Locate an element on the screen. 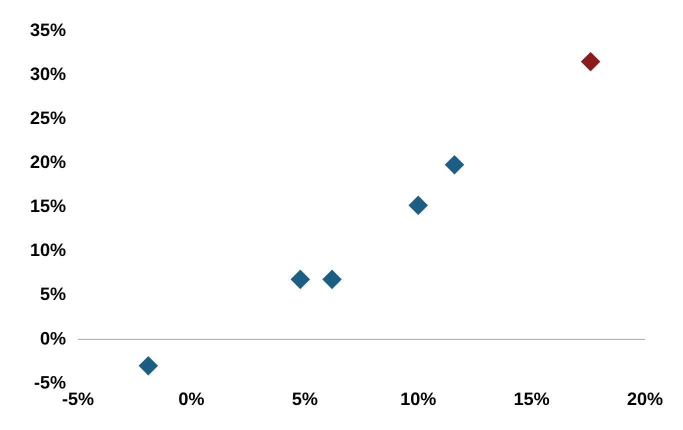  y-tick-label: 10% is located at coordinates (48, 250).